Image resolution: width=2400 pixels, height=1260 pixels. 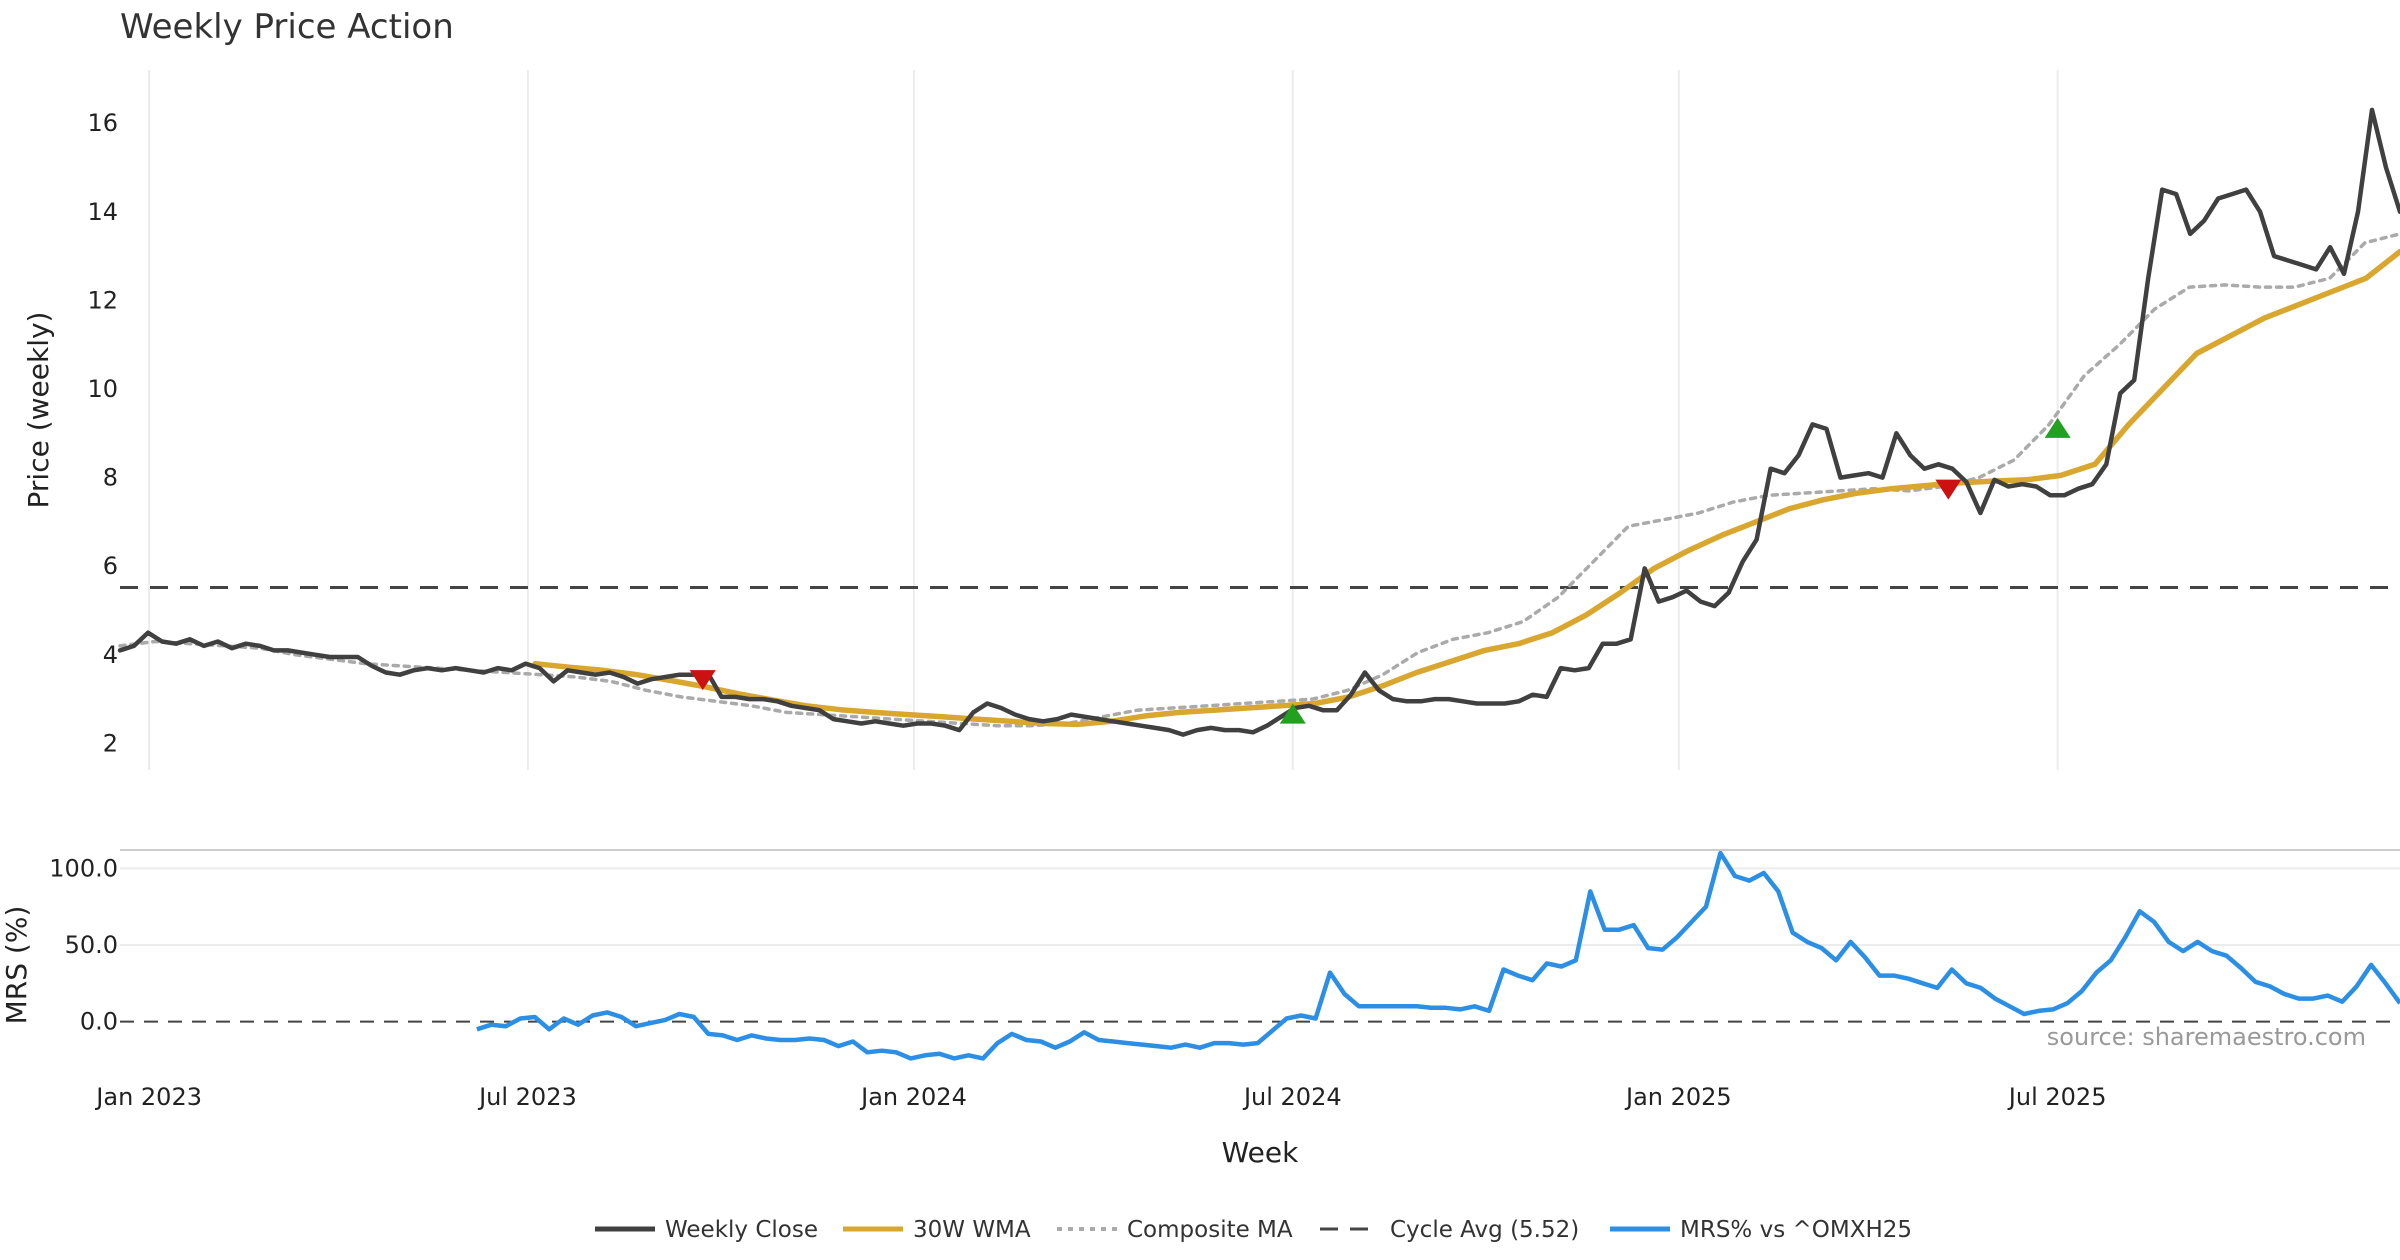 What do you see at coordinates (1796, 1230) in the screenshot?
I see `legend-label-mrs-vs-omxh25: MRS% vs ^OMXH25` at bounding box center [1796, 1230].